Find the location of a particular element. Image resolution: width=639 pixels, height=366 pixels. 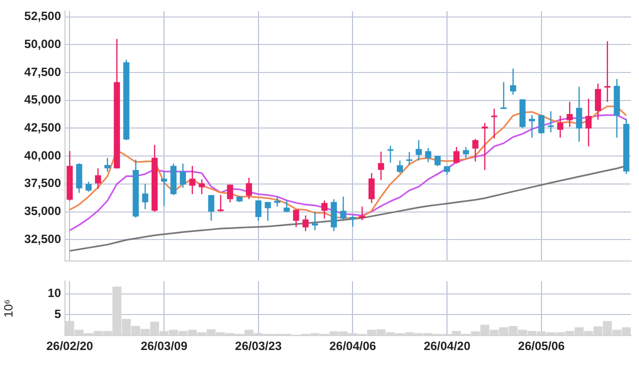

y-tick-label: 37,500 is located at coordinates (43, 183).